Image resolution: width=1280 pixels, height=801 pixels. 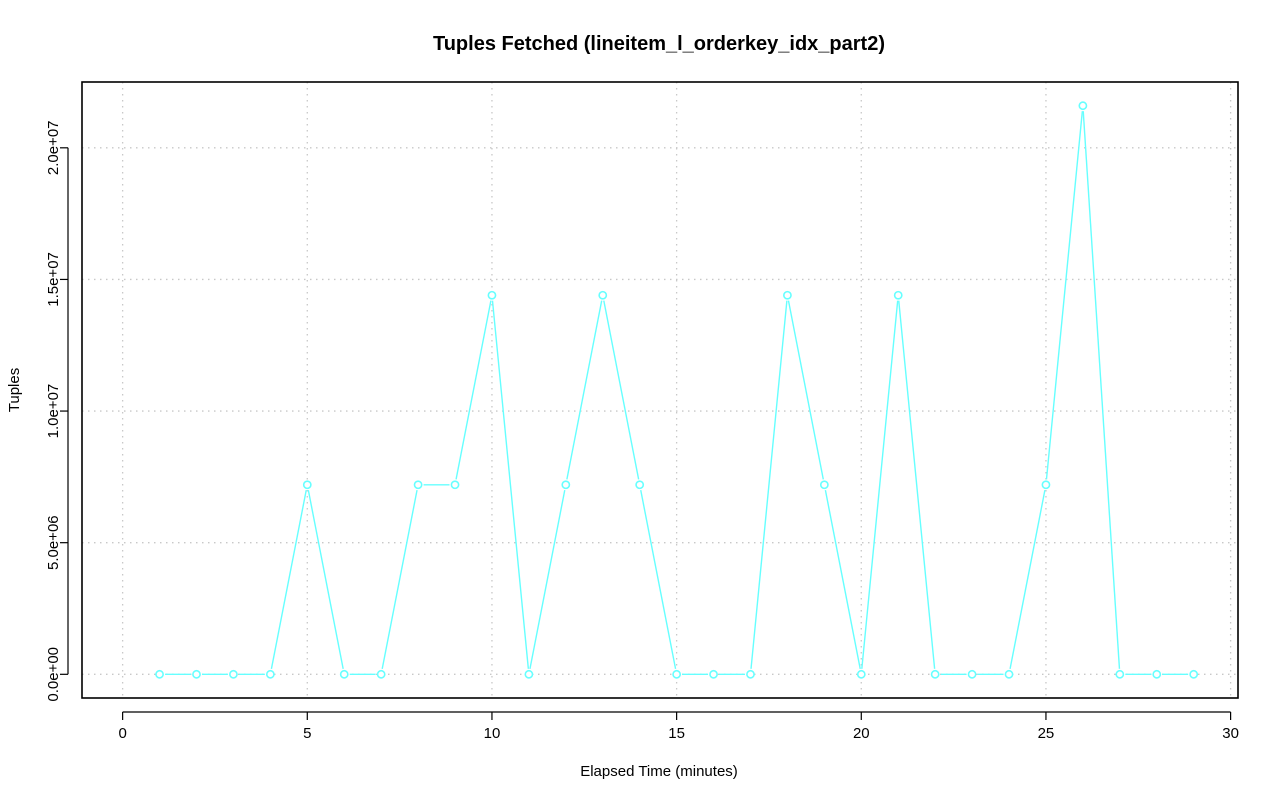 I want to click on x-tick-label: 0, so click(x=122, y=733).